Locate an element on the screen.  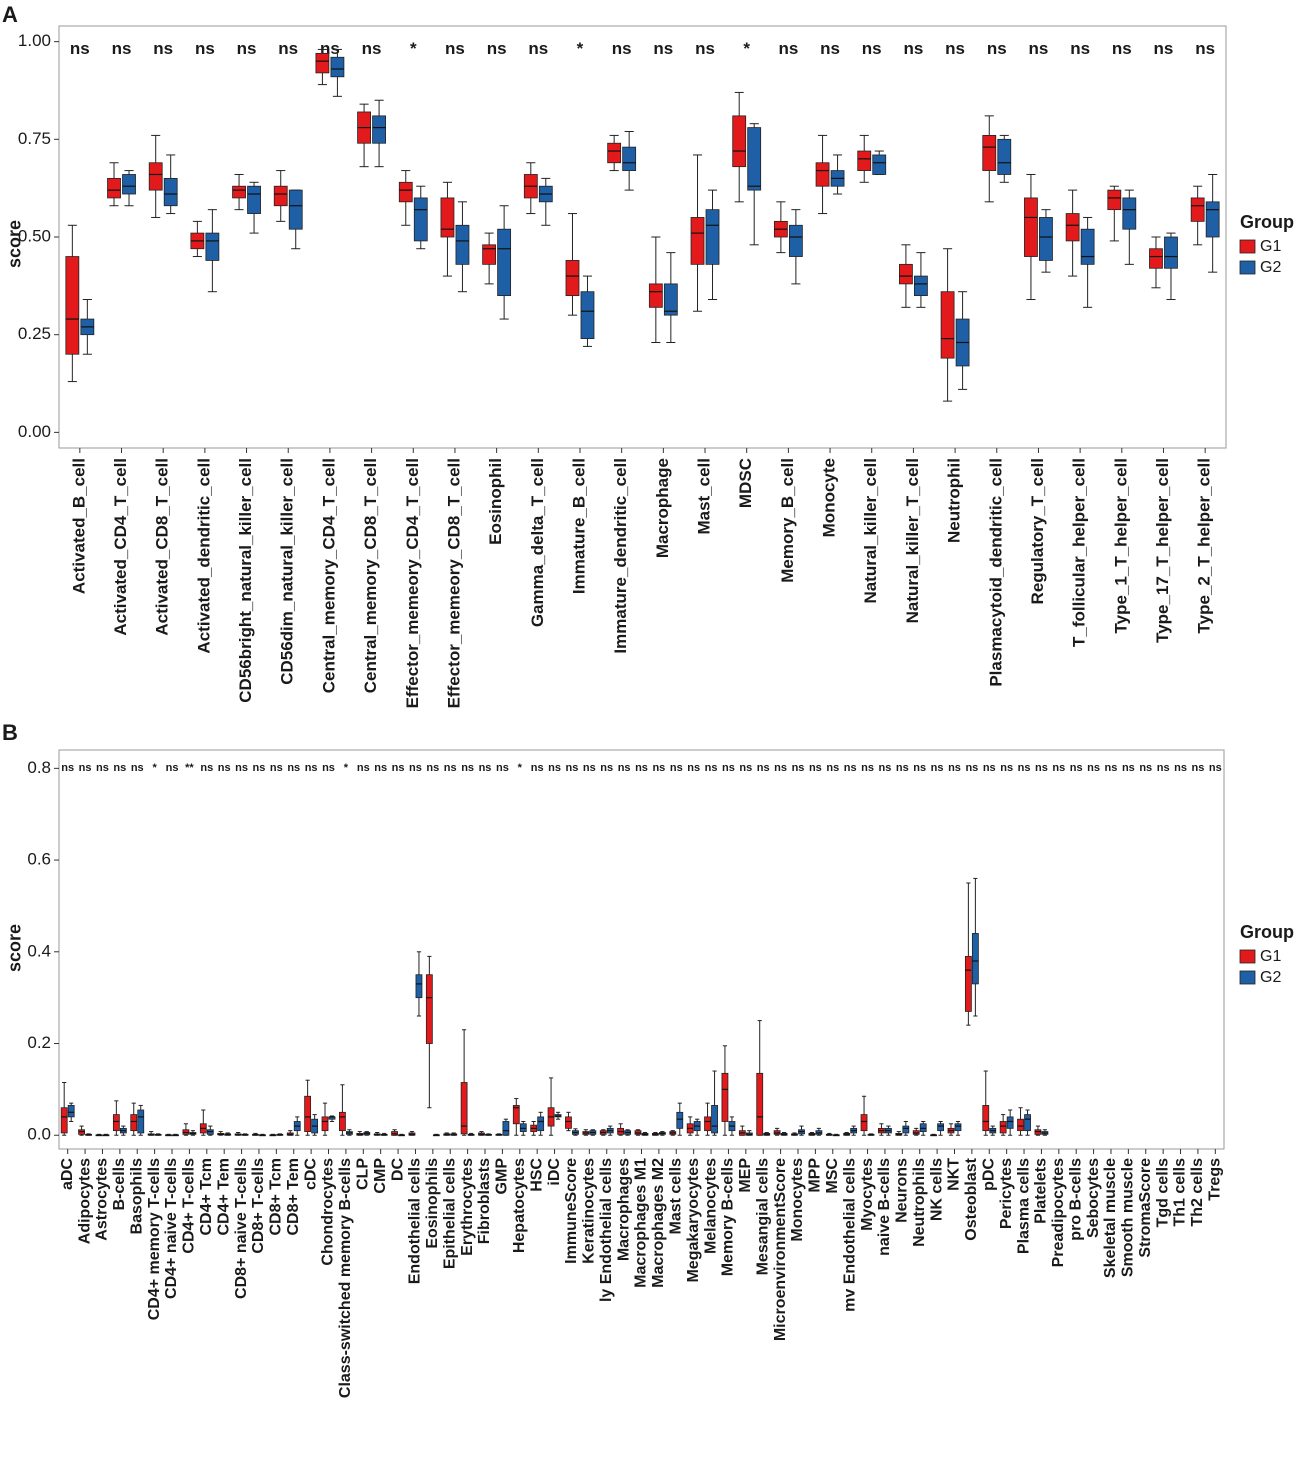
x-category-label: GMP is located at coordinates (502, 1176).